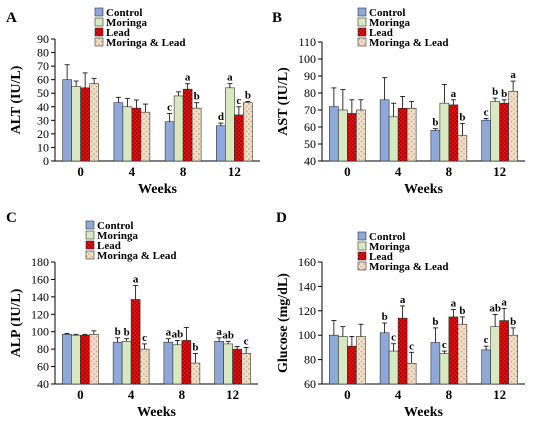  I want to click on y-tick-label: 120, so click(307, 311).